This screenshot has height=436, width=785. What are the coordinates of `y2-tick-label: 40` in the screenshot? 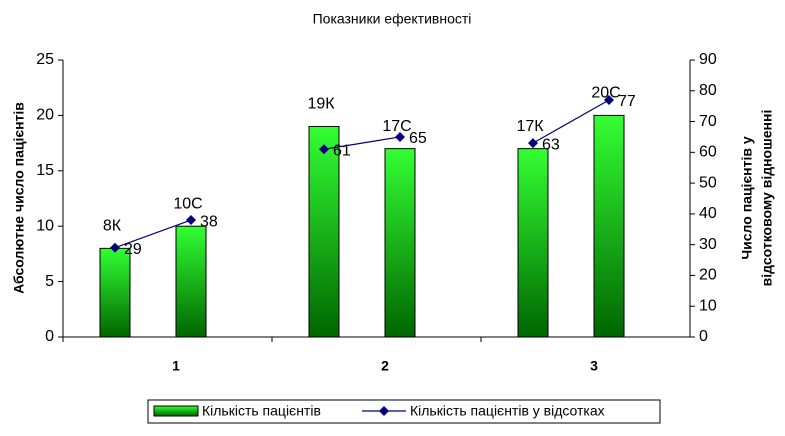 It's located at (708, 213).